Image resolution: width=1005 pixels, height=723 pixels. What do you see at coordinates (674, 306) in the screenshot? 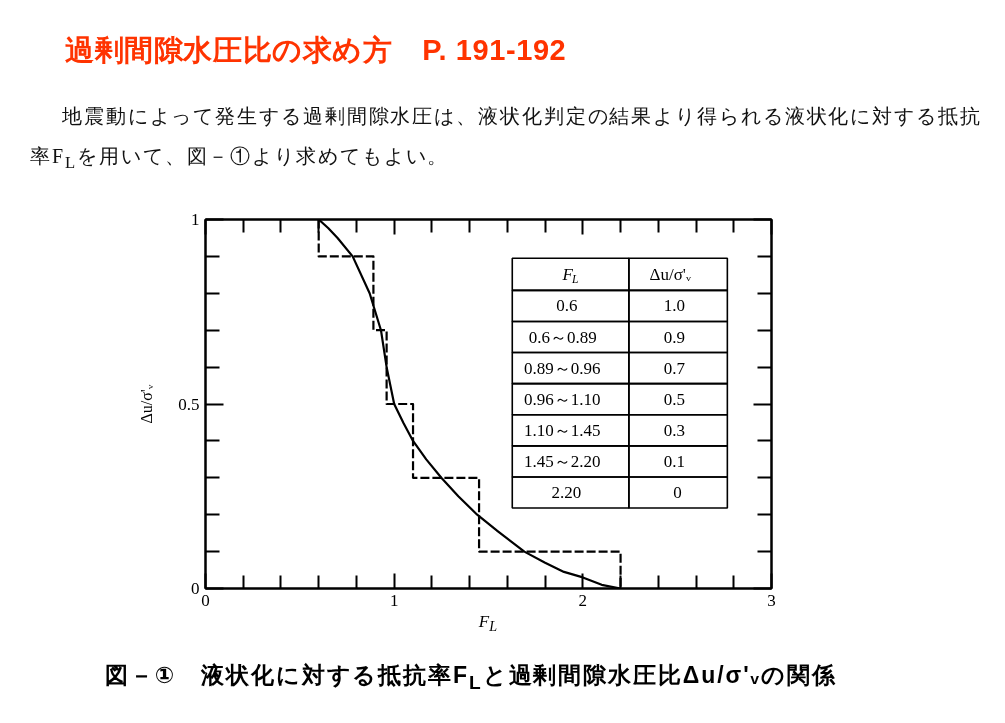
I see `annotation: 1.0` at bounding box center [674, 306].